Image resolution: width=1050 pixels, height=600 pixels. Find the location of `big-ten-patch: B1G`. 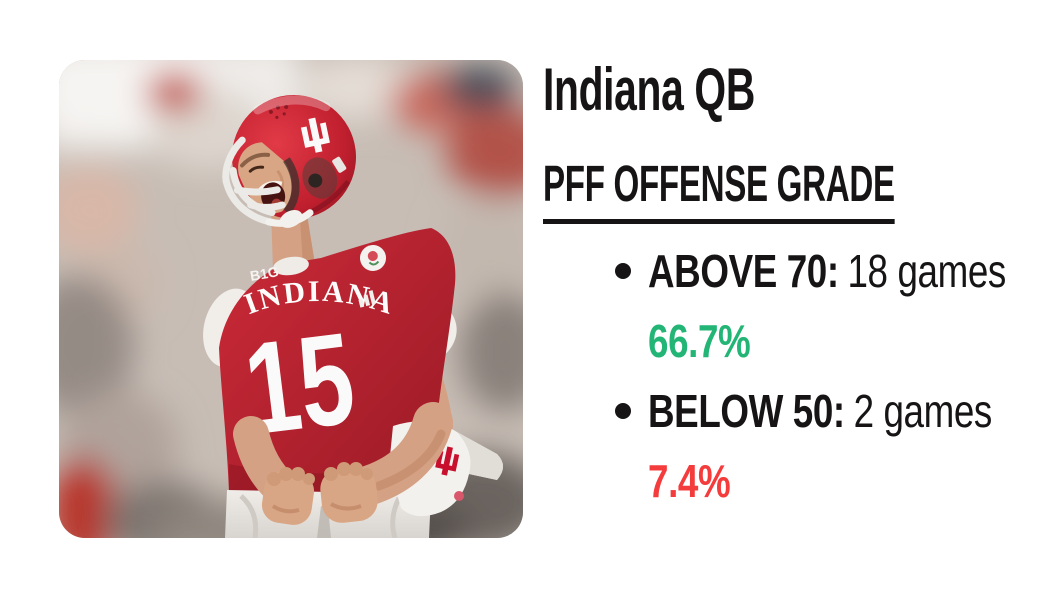

big-ten-patch: B1G is located at coordinates (264, 273).